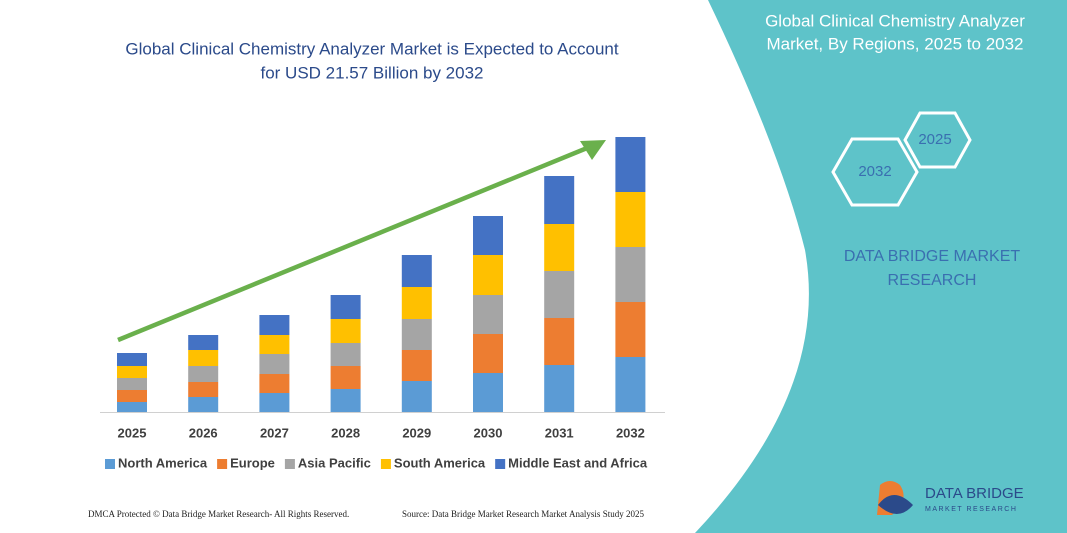 The image size is (1067, 533). What do you see at coordinates (934, 139) in the screenshot?
I see `hexagon-label: 2025` at bounding box center [934, 139].